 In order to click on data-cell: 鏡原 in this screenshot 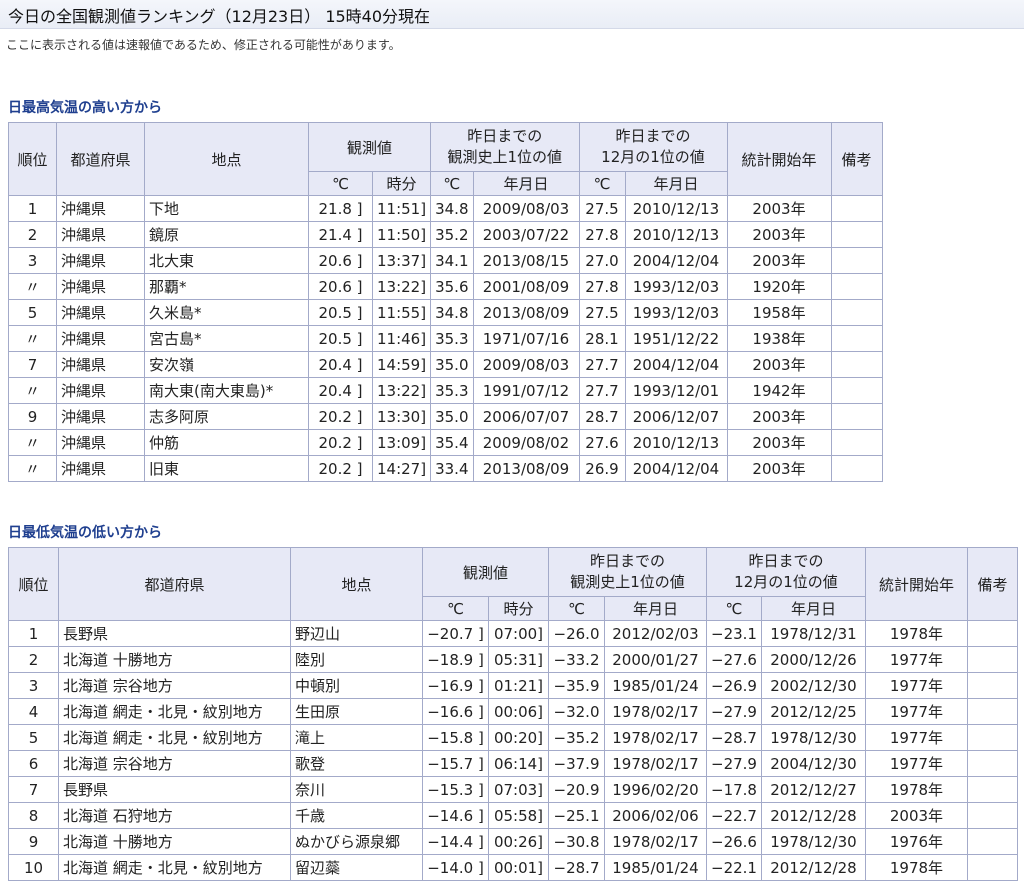, I will do `click(226, 234)`.